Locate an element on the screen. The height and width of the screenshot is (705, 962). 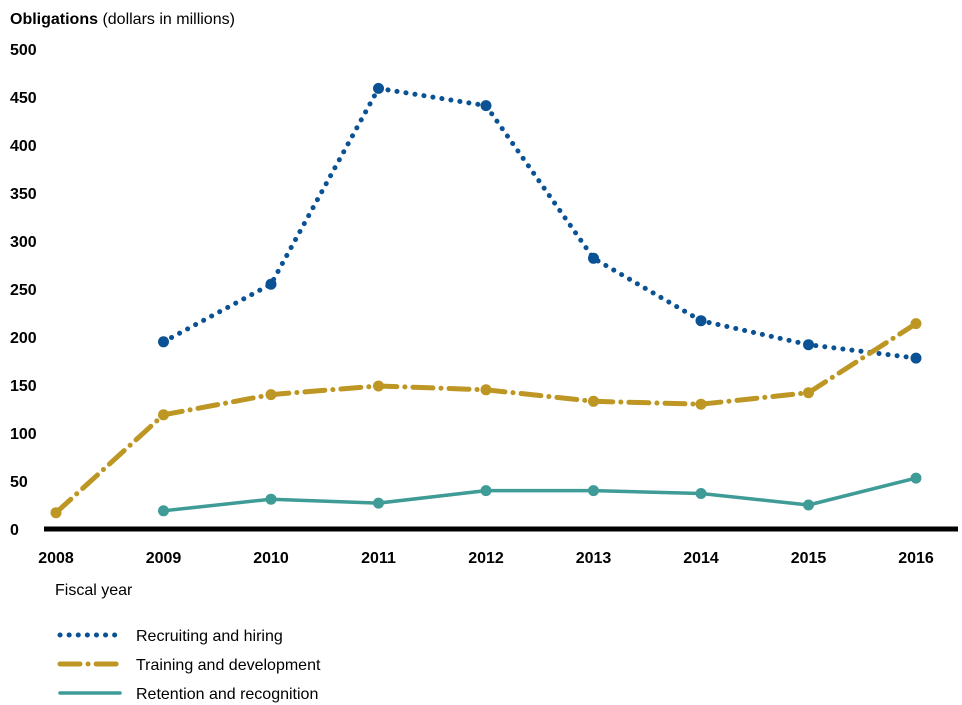
legend-label: Retention and recognition is located at coordinates (227, 694).